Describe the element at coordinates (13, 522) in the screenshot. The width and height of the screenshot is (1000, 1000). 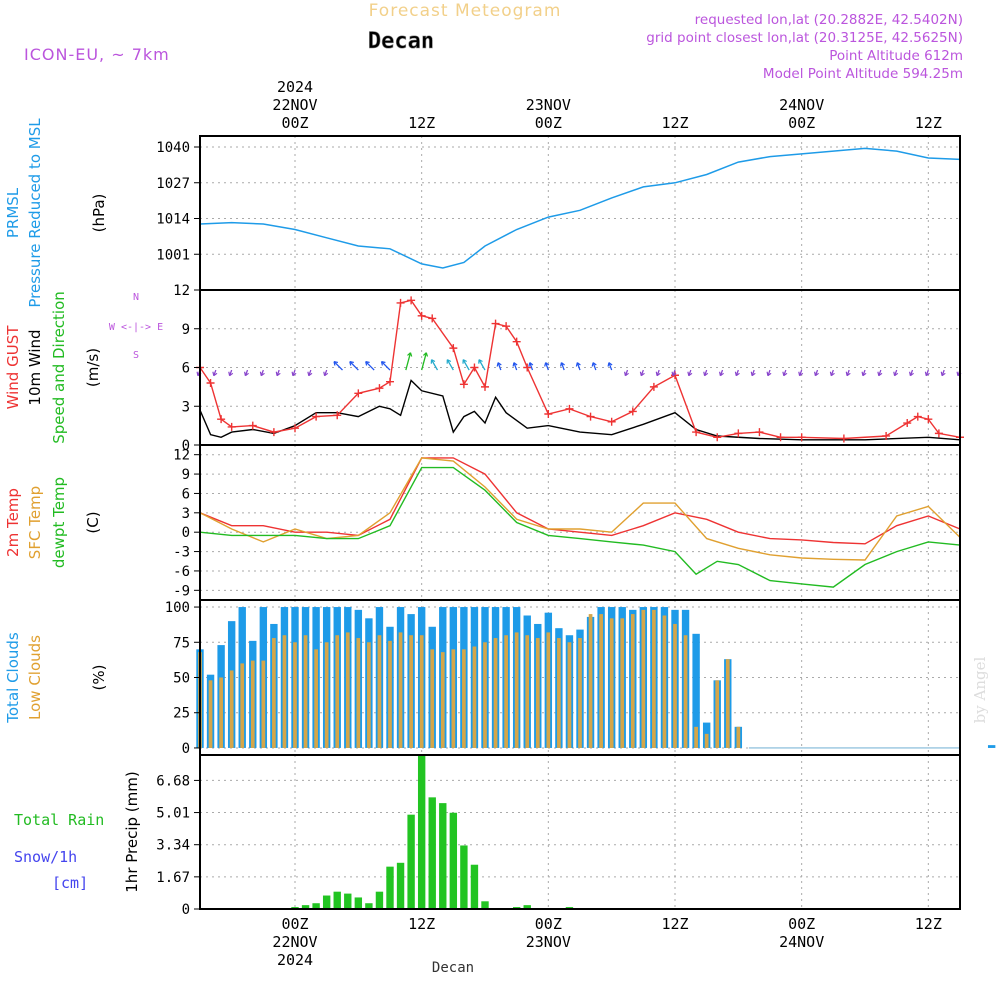
I see `panel-axis-label: 2m Temp` at that location.